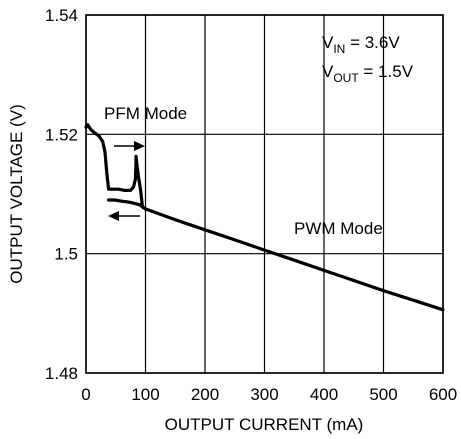 The width and height of the screenshot is (461, 439). I want to click on y-tick-label: 1.54, so click(61, 15).